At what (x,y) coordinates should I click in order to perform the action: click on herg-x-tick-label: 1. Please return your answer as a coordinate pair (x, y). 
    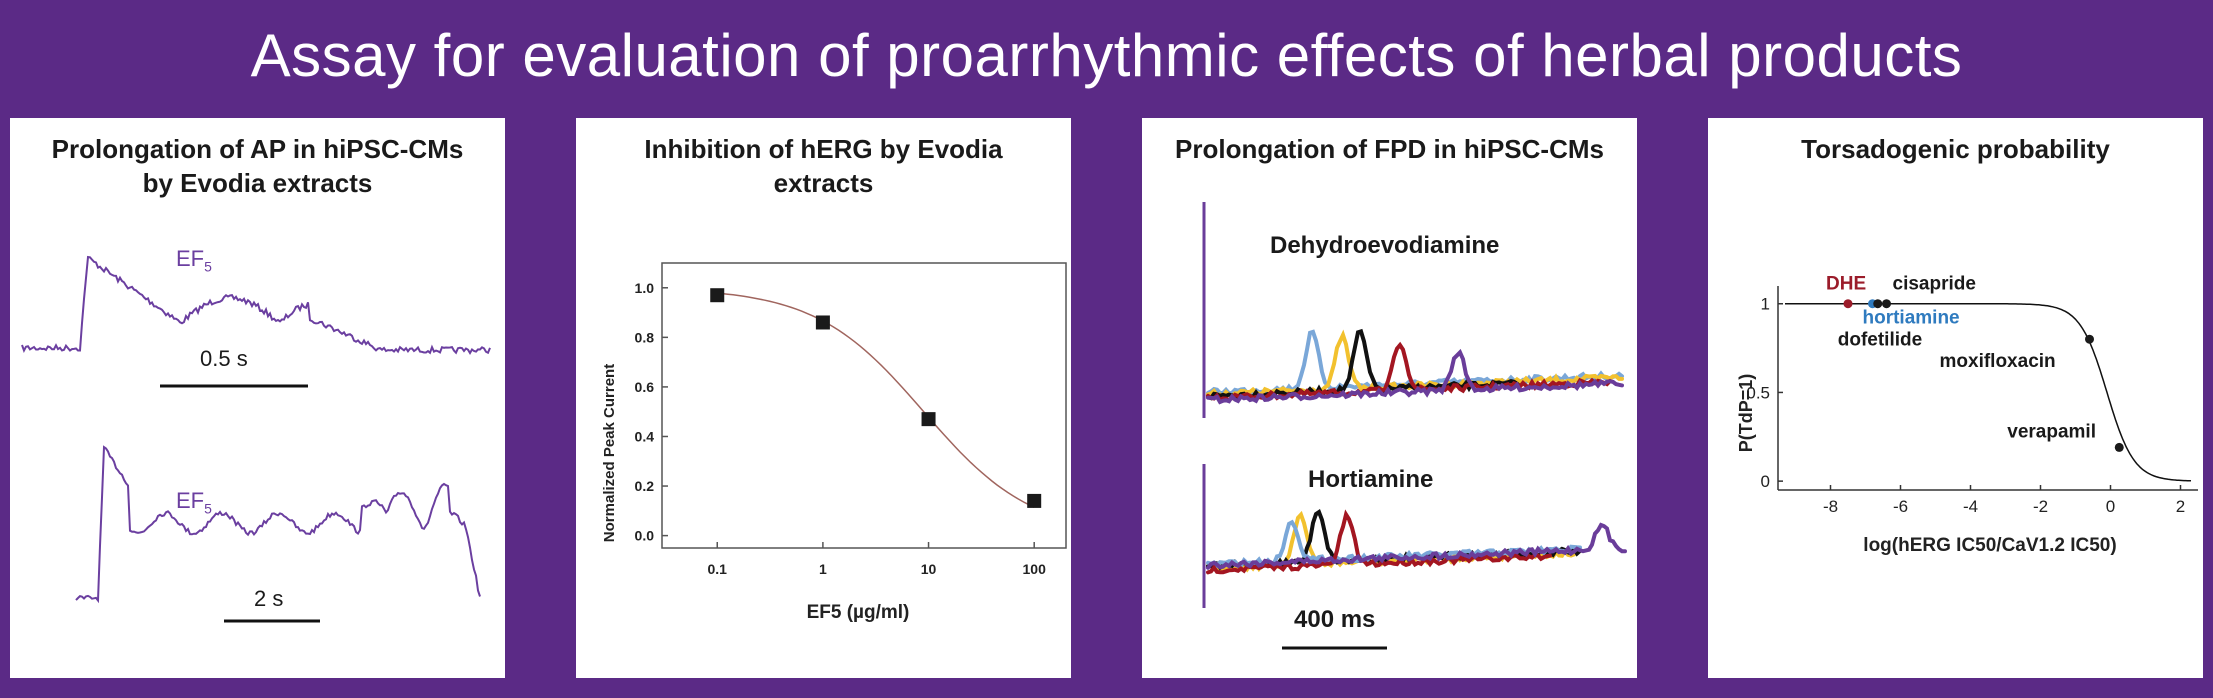
    Looking at the image, I should click on (823, 569).